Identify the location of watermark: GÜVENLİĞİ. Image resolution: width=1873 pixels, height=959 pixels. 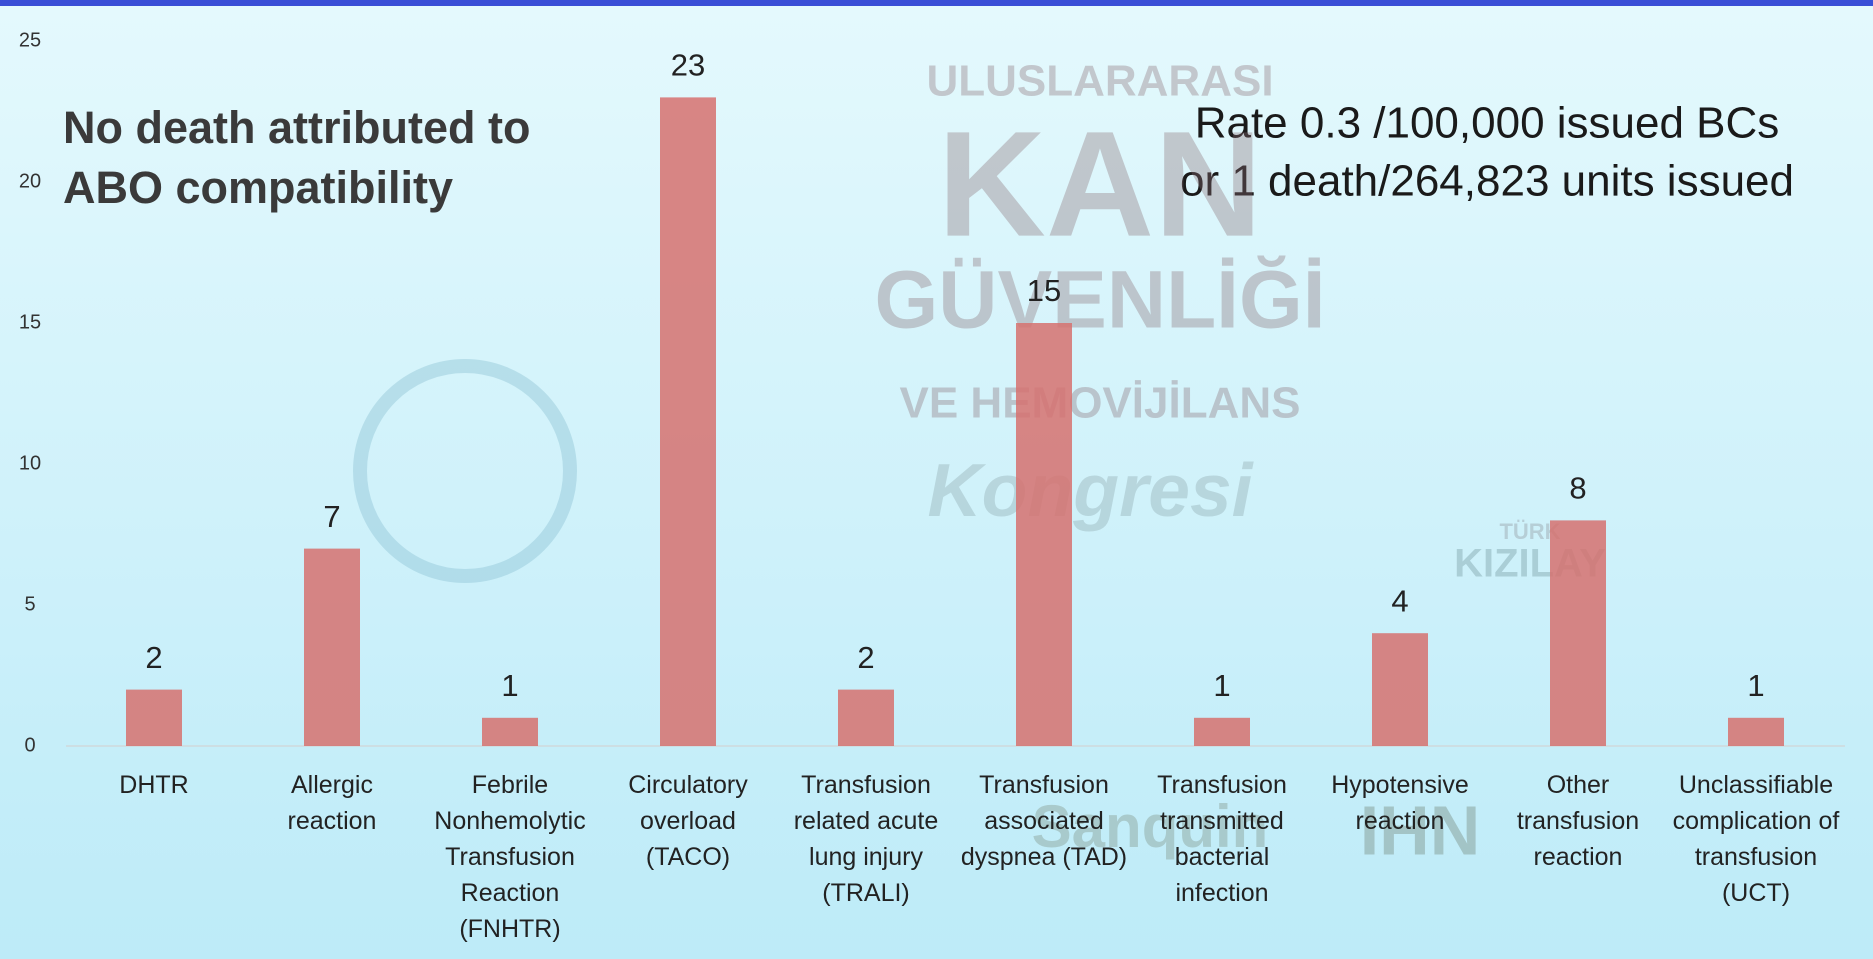
(1099, 300).